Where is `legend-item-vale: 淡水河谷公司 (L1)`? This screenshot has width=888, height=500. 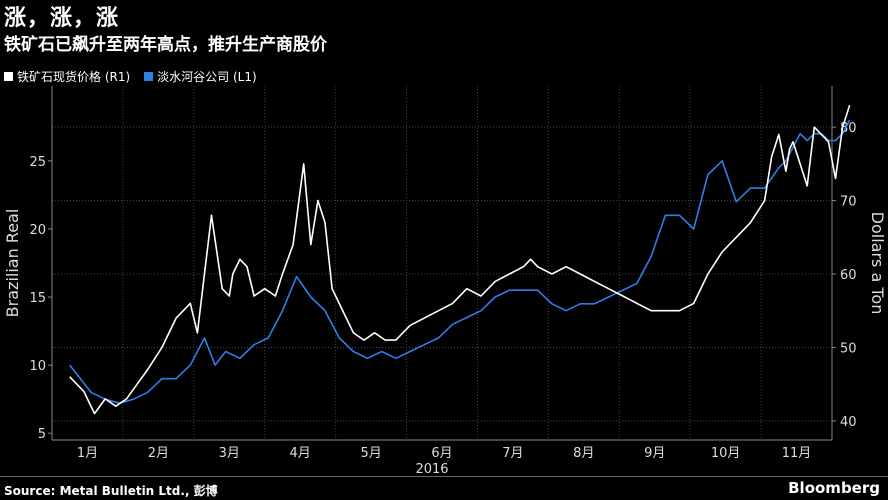
legend-item-vale: 淡水河谷公司 (L1) is located at coordinates (200, 76).